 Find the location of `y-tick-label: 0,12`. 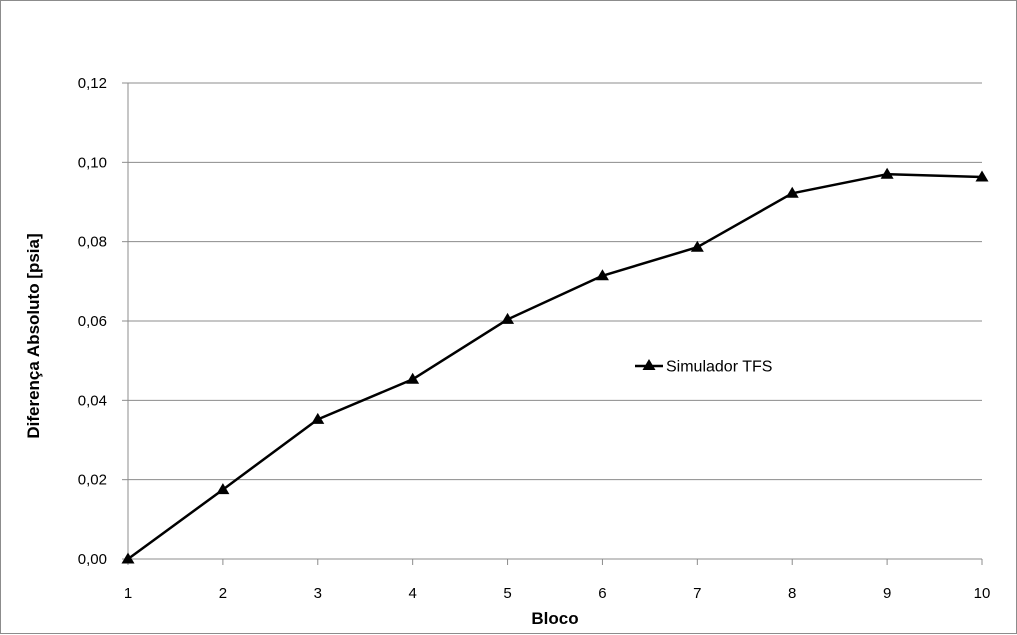

y-tick-label: 0,12 is located at coordinates (92, 83).